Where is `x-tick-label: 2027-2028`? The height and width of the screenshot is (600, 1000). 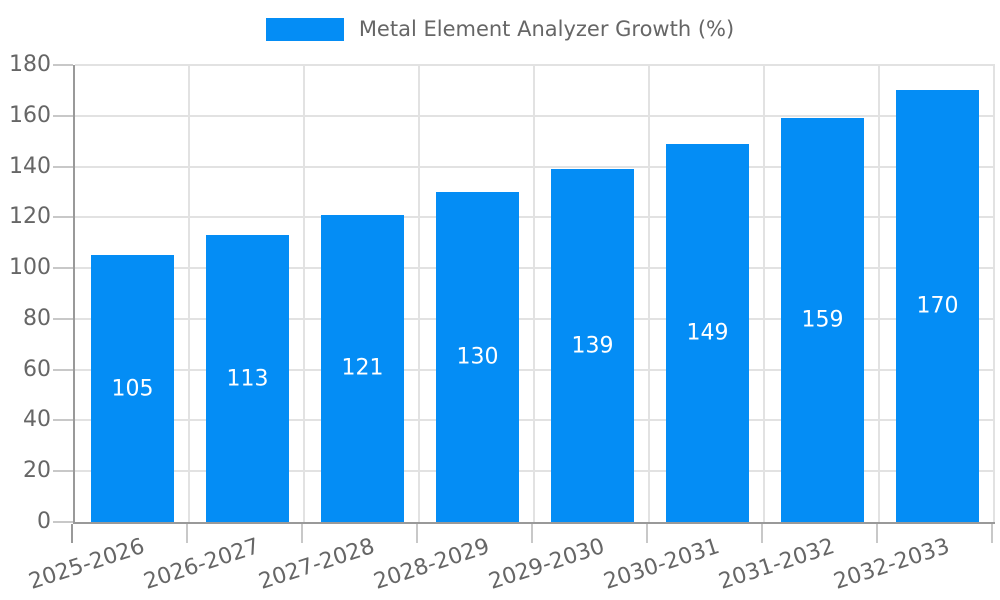
x-tick-label: 2027-2028 is located at coordinates (316, 564).